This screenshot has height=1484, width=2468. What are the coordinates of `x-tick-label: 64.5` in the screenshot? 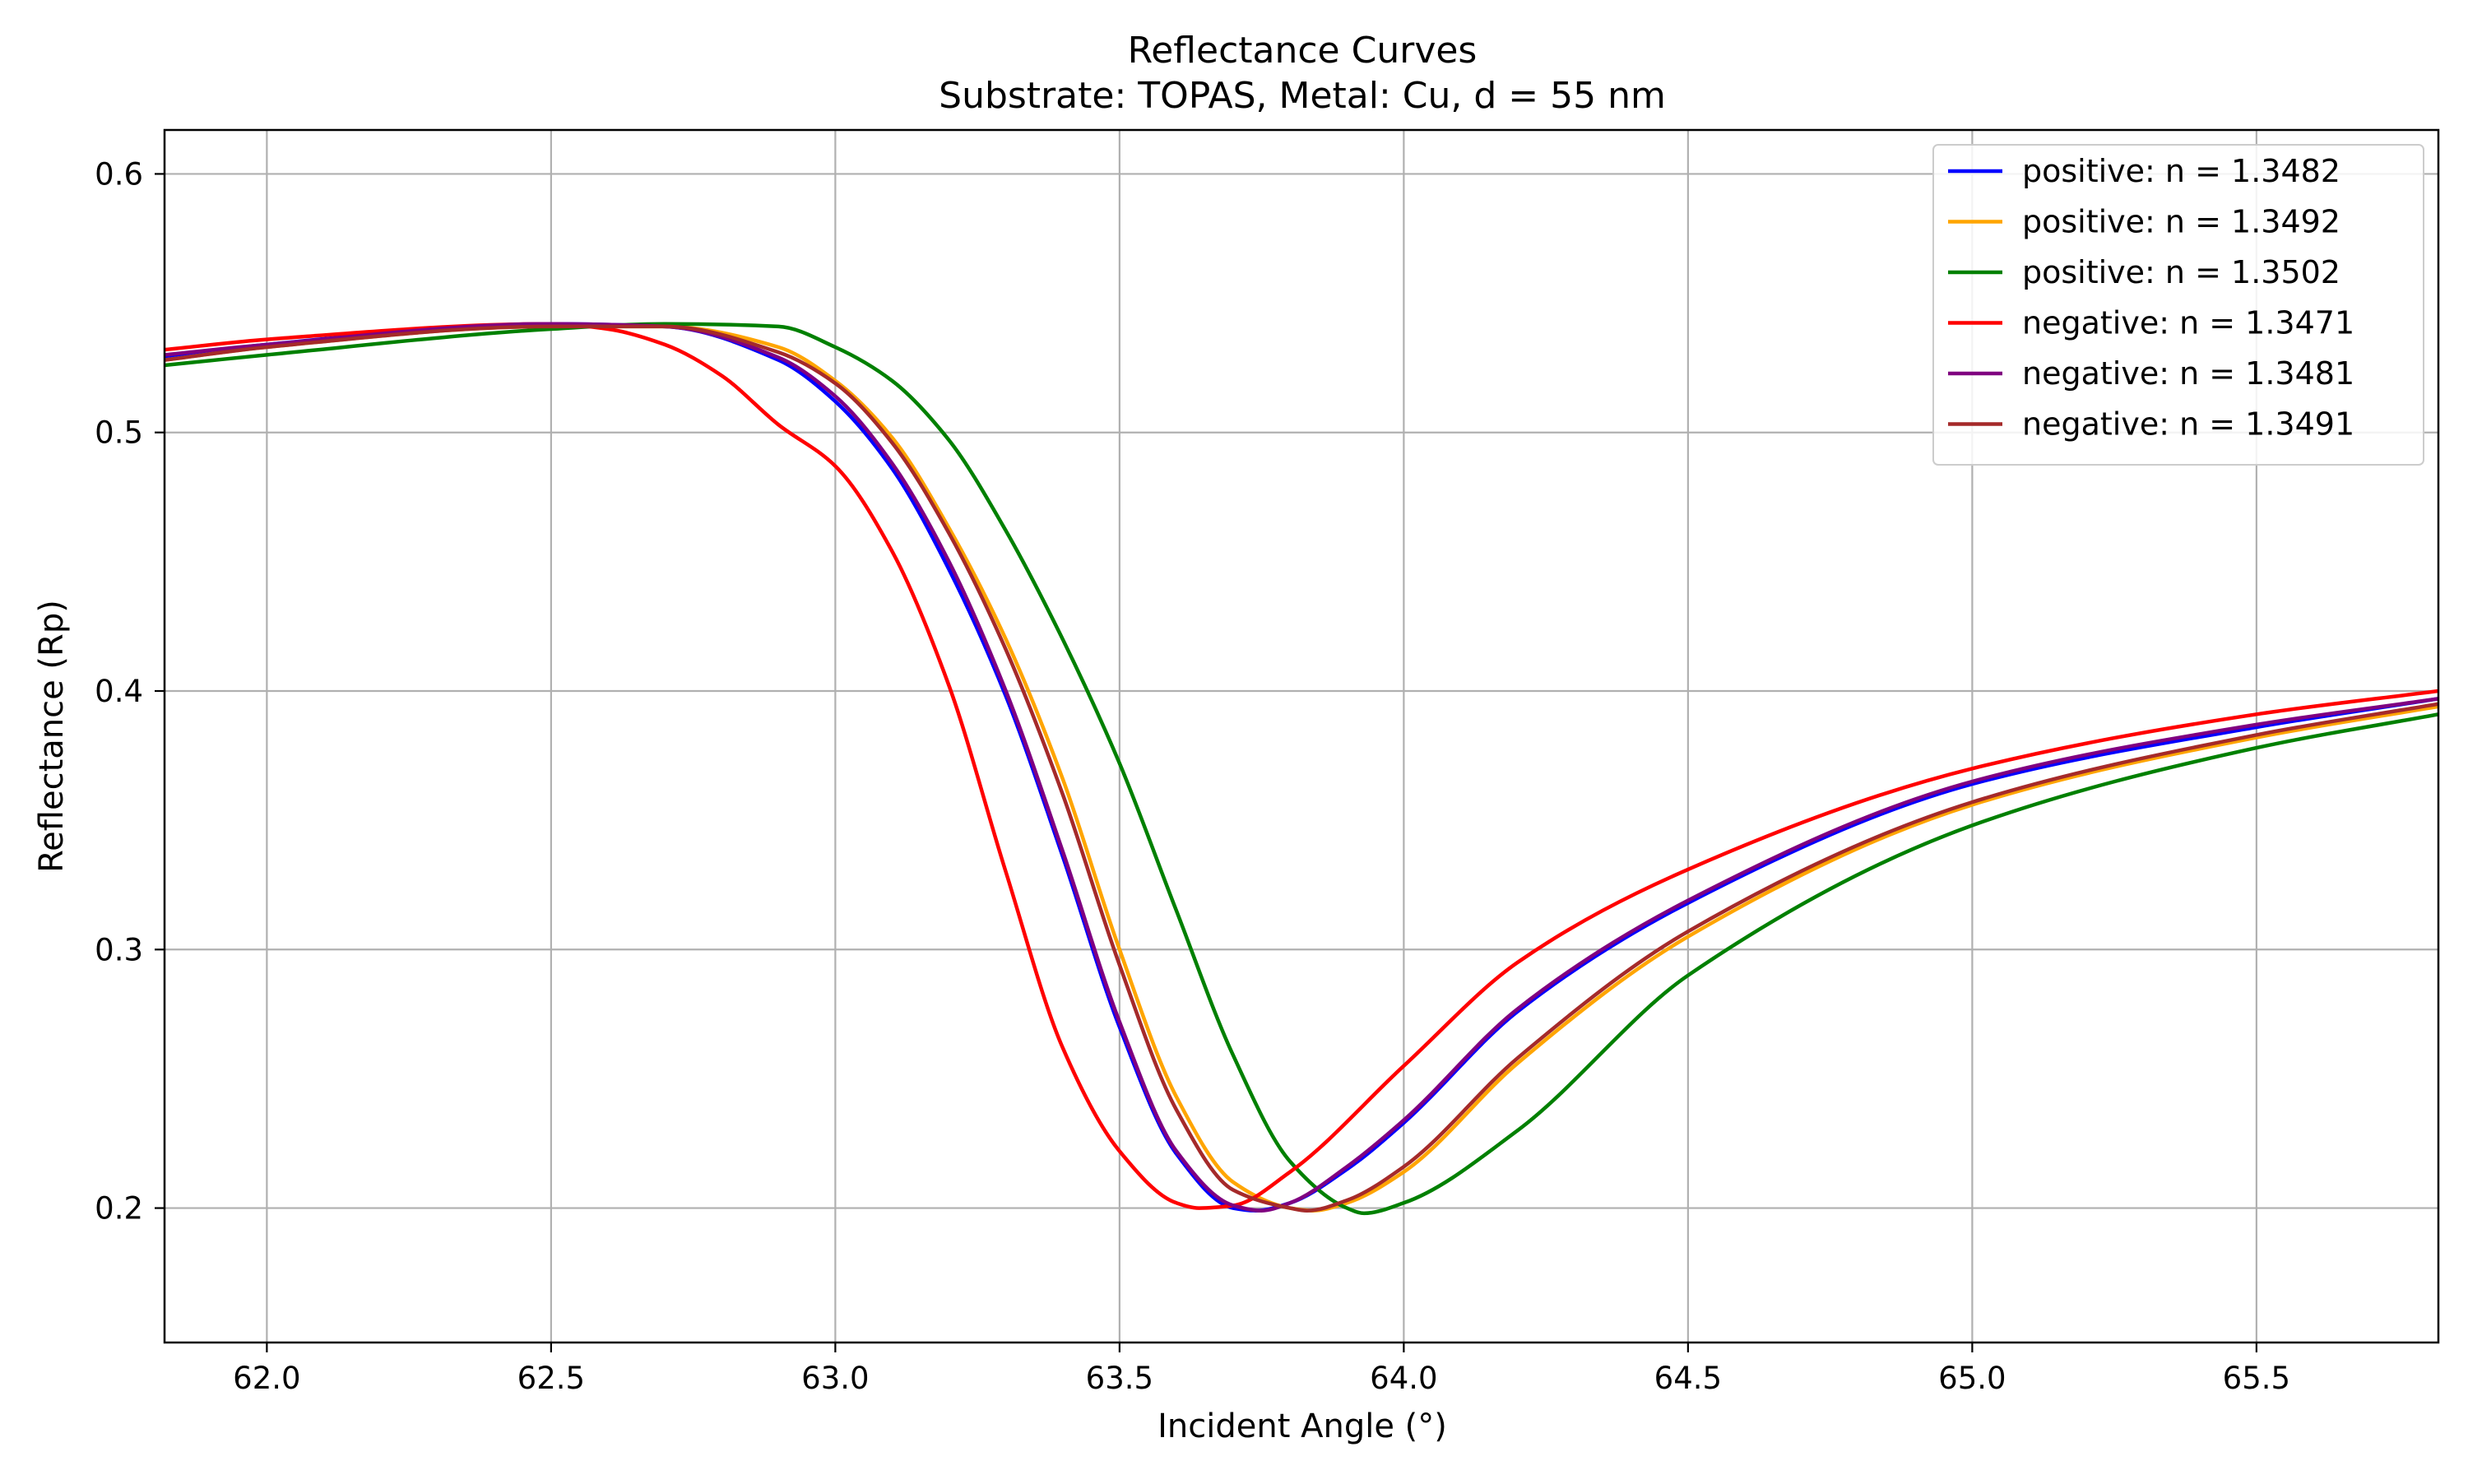 It's located at (1688, 1378).